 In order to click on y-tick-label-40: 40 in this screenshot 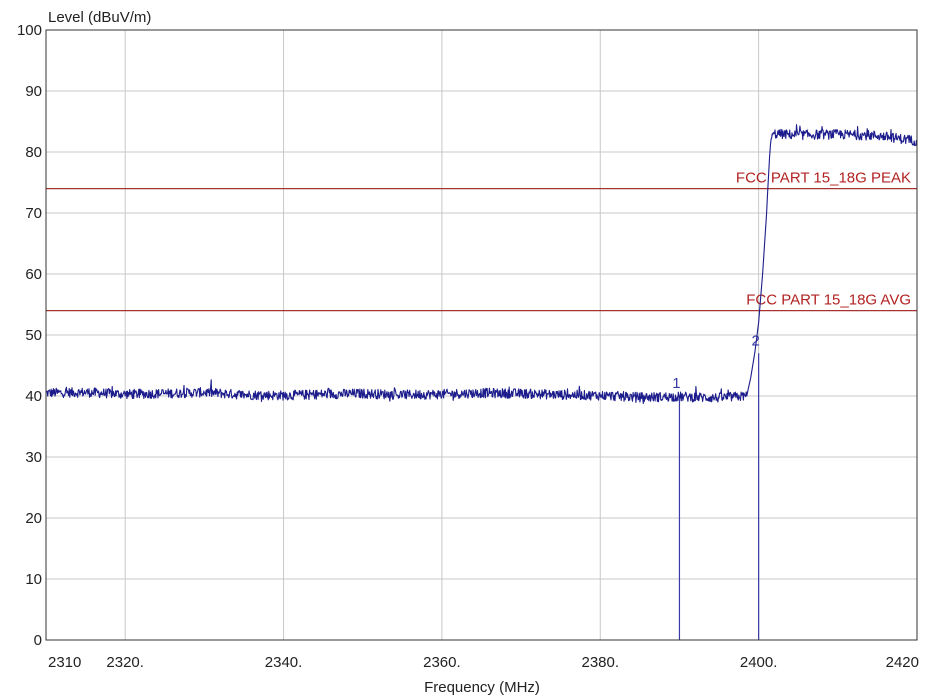, I will do `click(33, 396)`.